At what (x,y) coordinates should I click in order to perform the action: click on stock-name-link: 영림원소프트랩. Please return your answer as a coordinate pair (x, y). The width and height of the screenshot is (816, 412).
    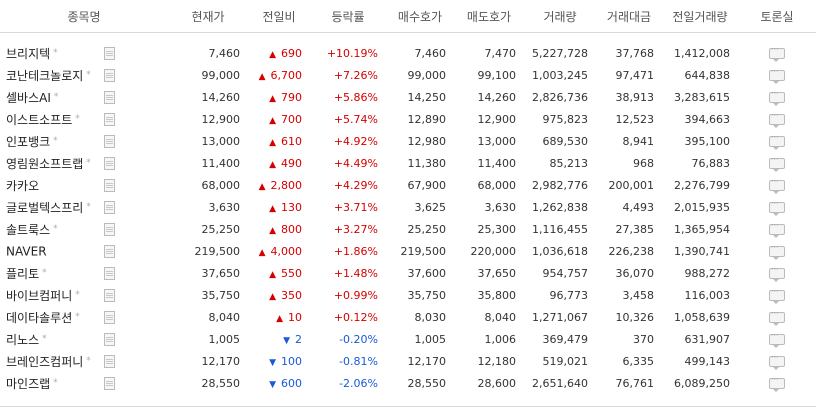
    Looking at the image, I should click on (45, 163).